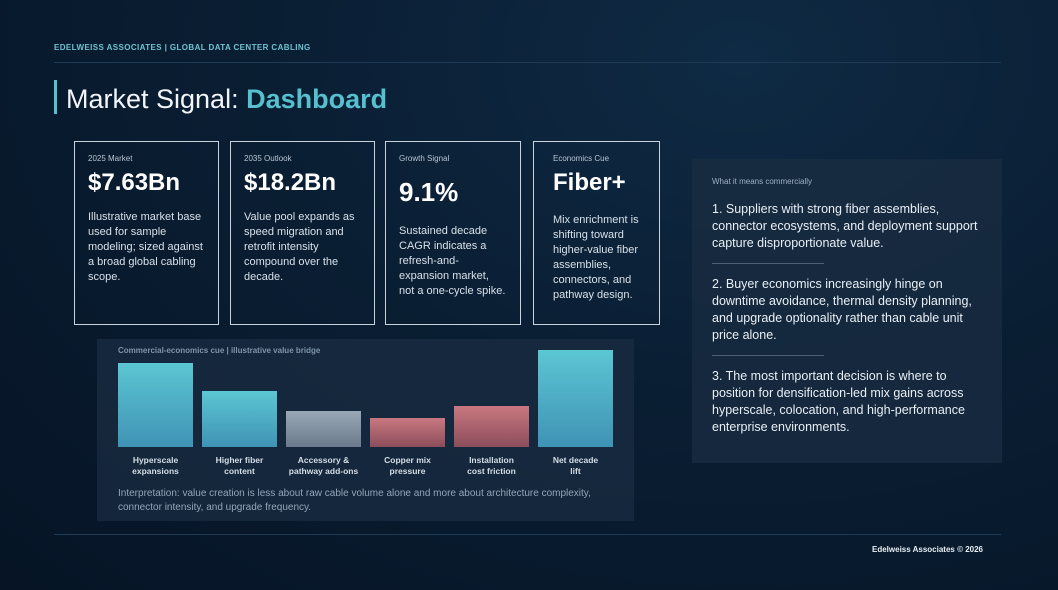 This screenshot has width=1058, height=590. I want to click on bridge-category-label: Net decade, so click(576, 460).